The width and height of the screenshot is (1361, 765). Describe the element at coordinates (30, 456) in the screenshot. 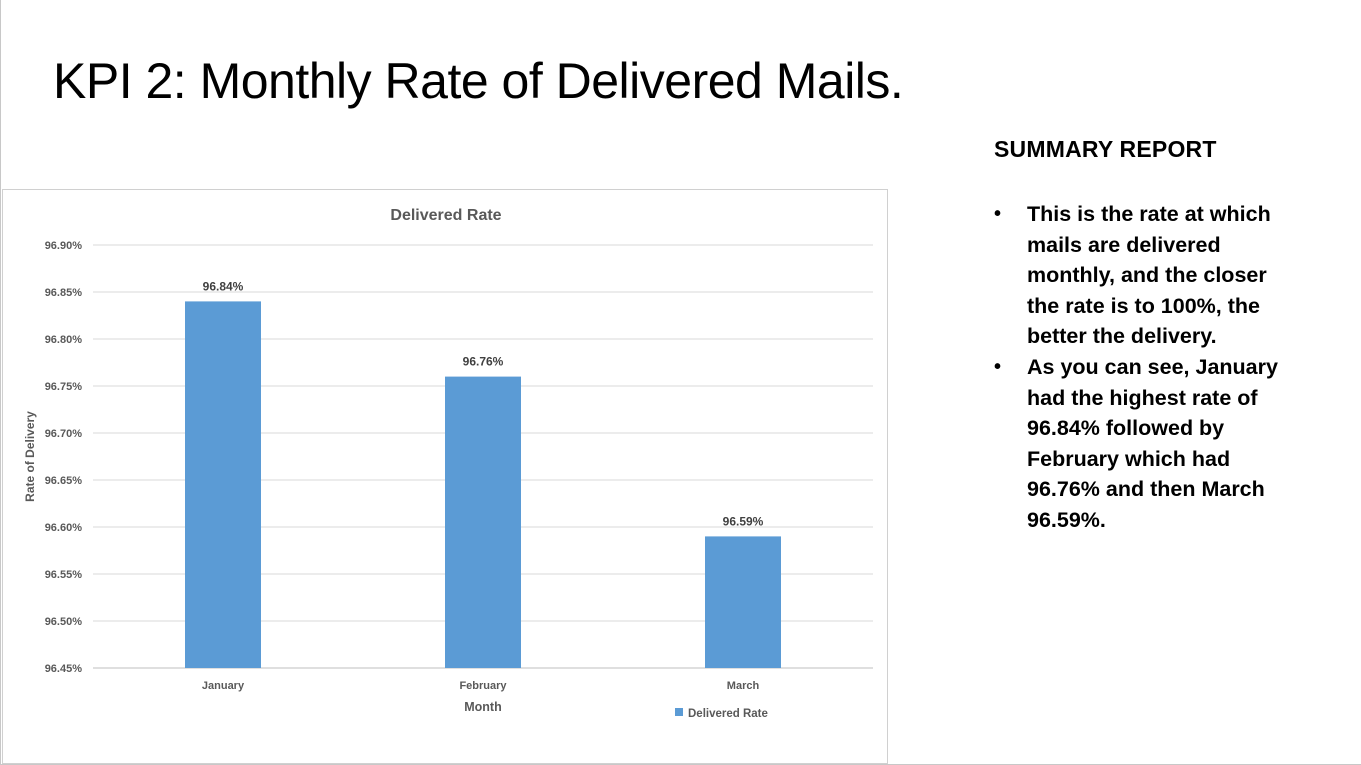

I see `y-axis-label: Rate of Delivery` at that location.